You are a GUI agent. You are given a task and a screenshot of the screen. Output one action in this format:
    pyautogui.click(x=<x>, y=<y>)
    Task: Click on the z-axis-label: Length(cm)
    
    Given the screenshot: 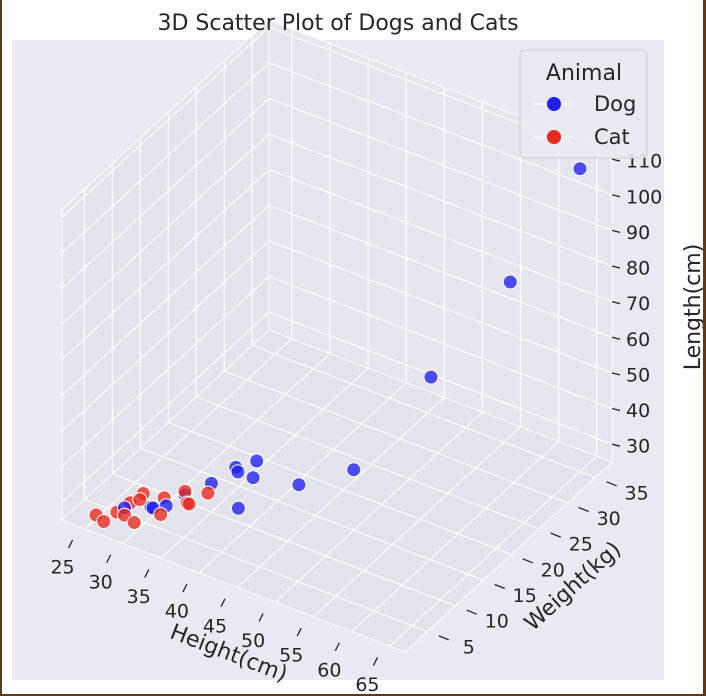 What is the action you would take?
    pyautogui.click(x=692, y=307)
    